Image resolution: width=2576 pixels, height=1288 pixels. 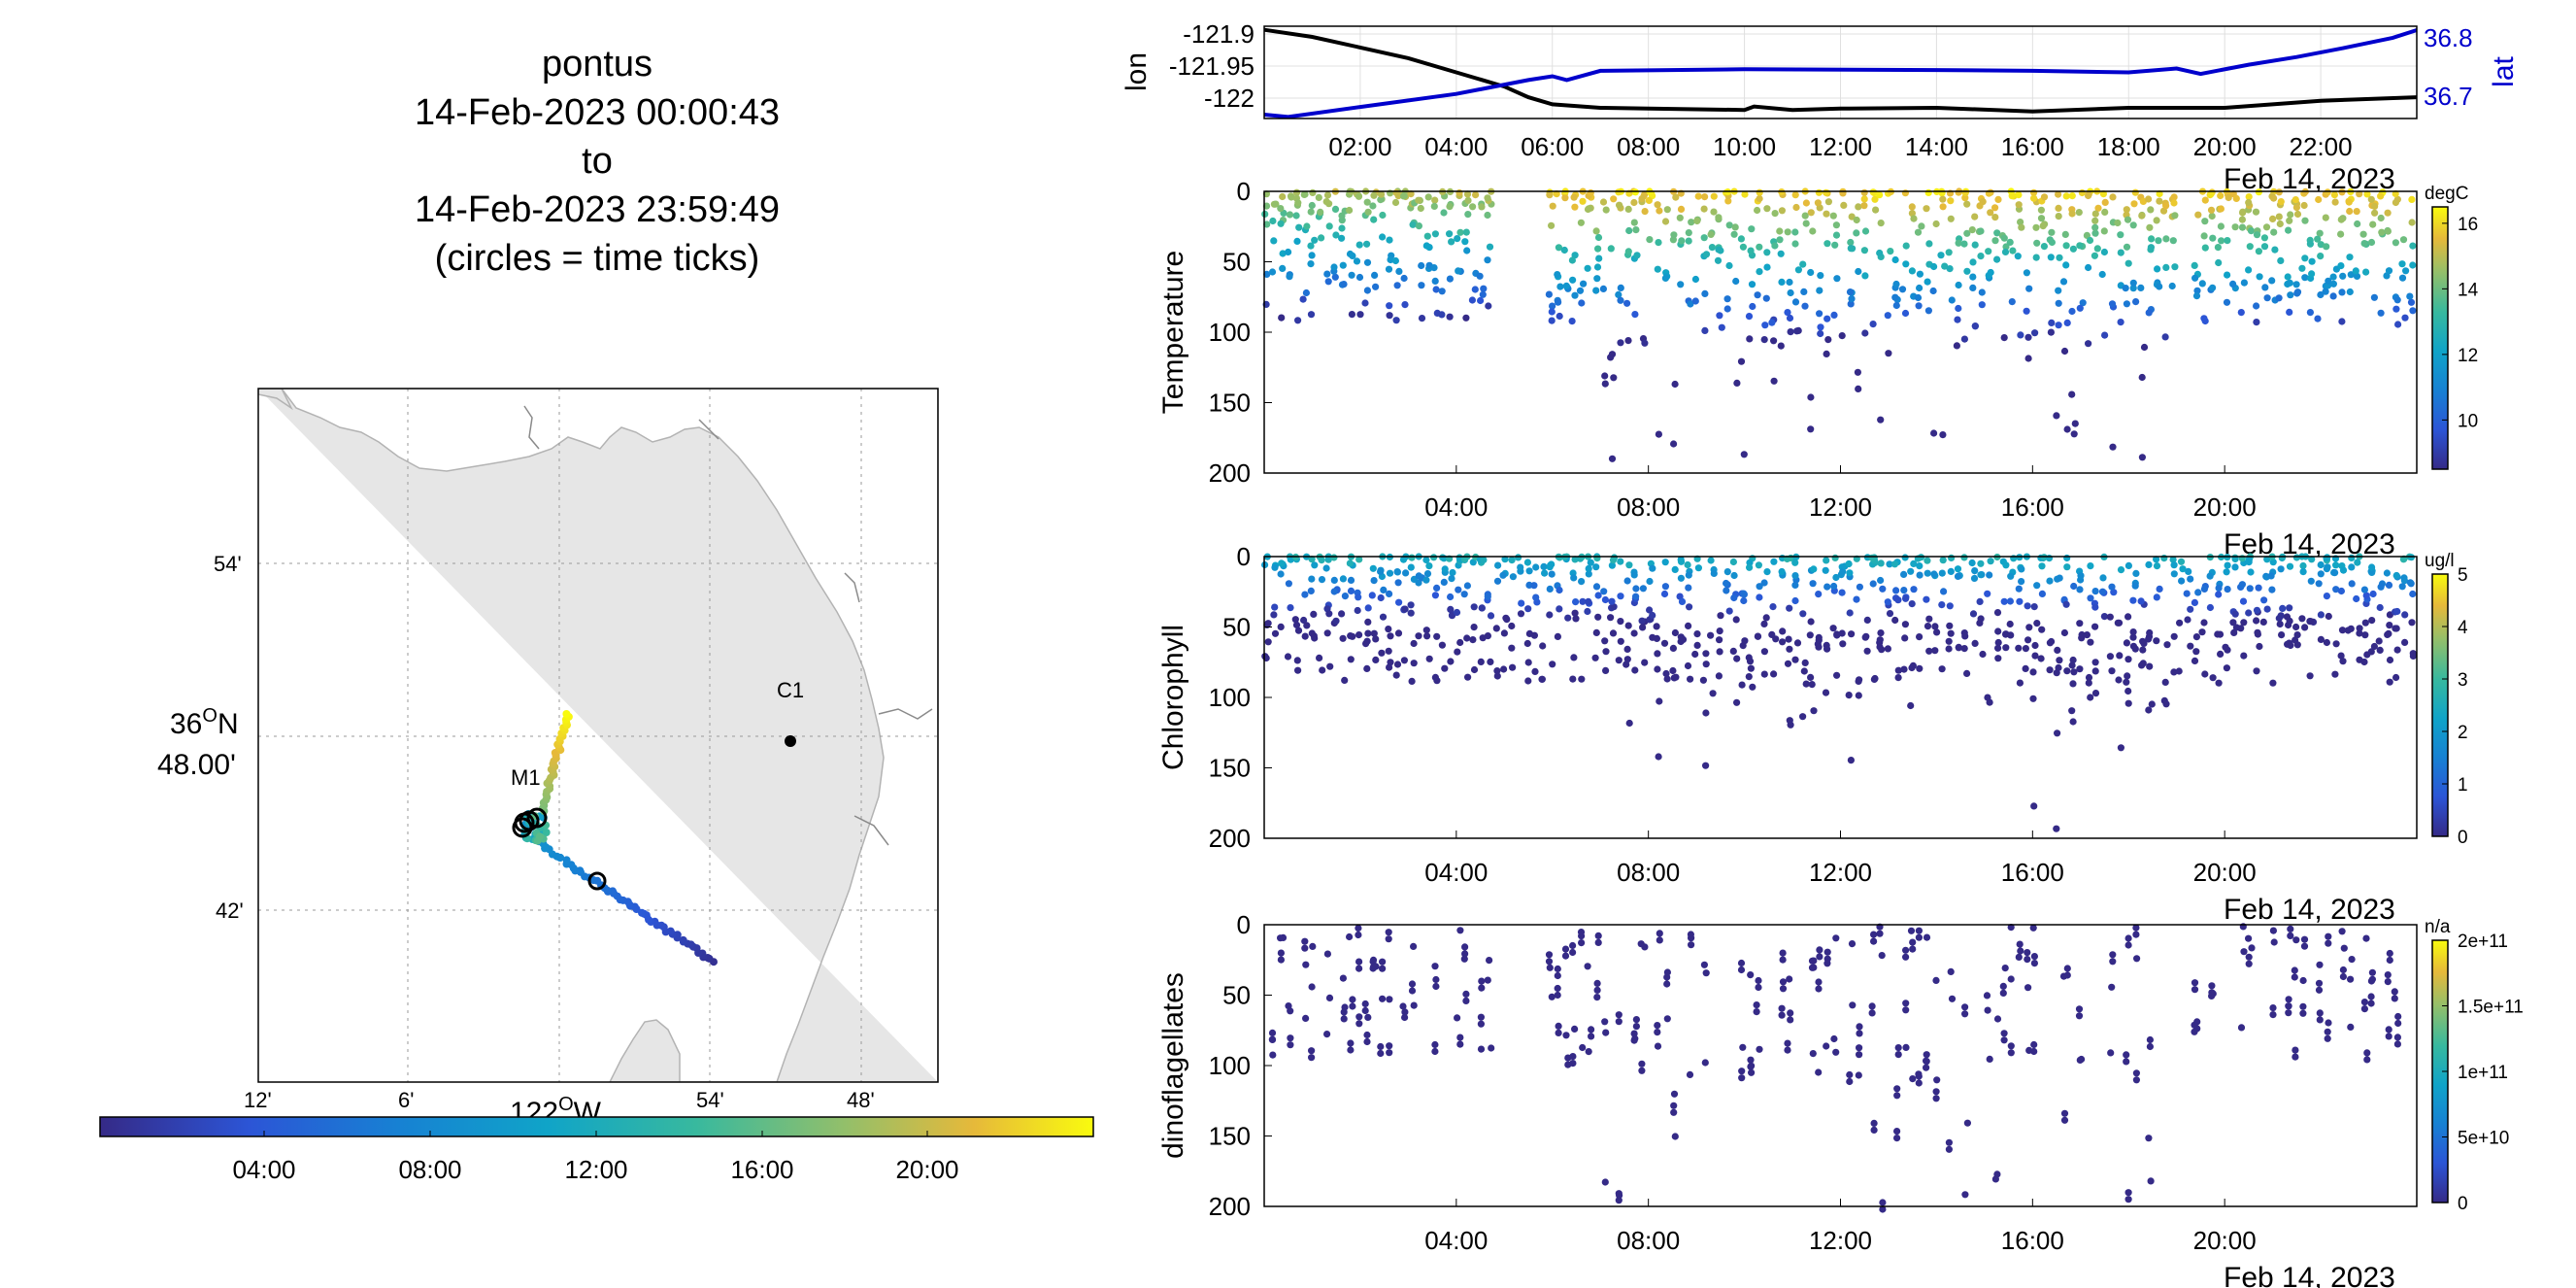 What do you see at coordinates (597, 209) in the screenshot?
I see `title-line-4: 14-Feb-2023 23:59:49` at bounding box center [597, 209].